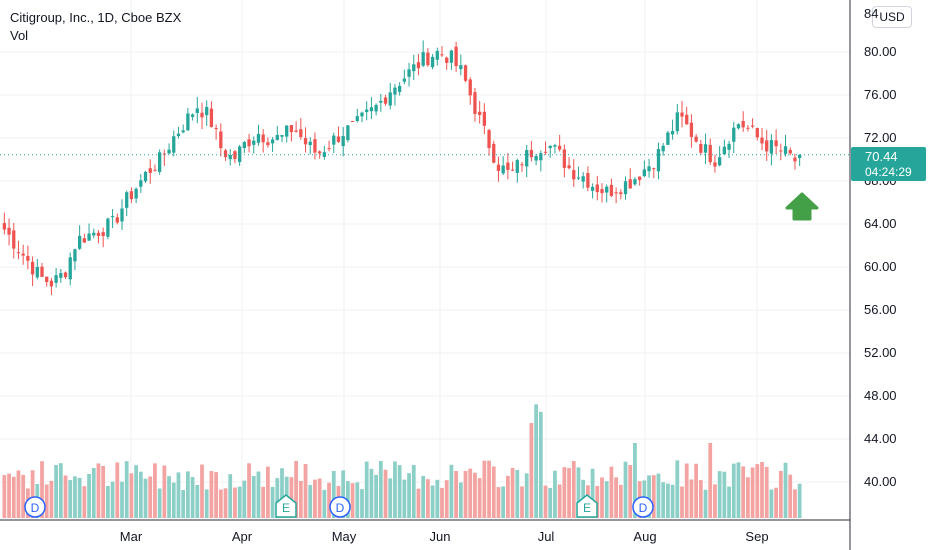  I want to click on svg-text: E, so click(286, 508).